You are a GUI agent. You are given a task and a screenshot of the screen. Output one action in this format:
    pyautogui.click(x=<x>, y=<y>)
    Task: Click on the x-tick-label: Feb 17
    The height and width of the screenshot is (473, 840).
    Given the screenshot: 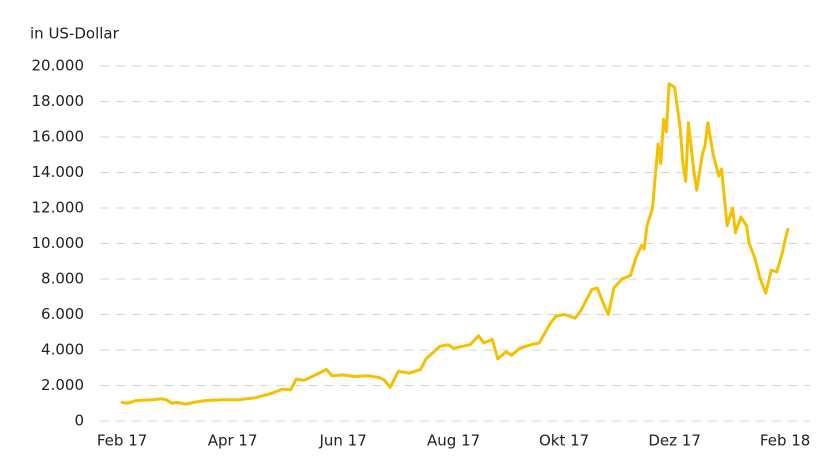 What is the action you would take?
    pyautogui.click(x=122, y=441)
    